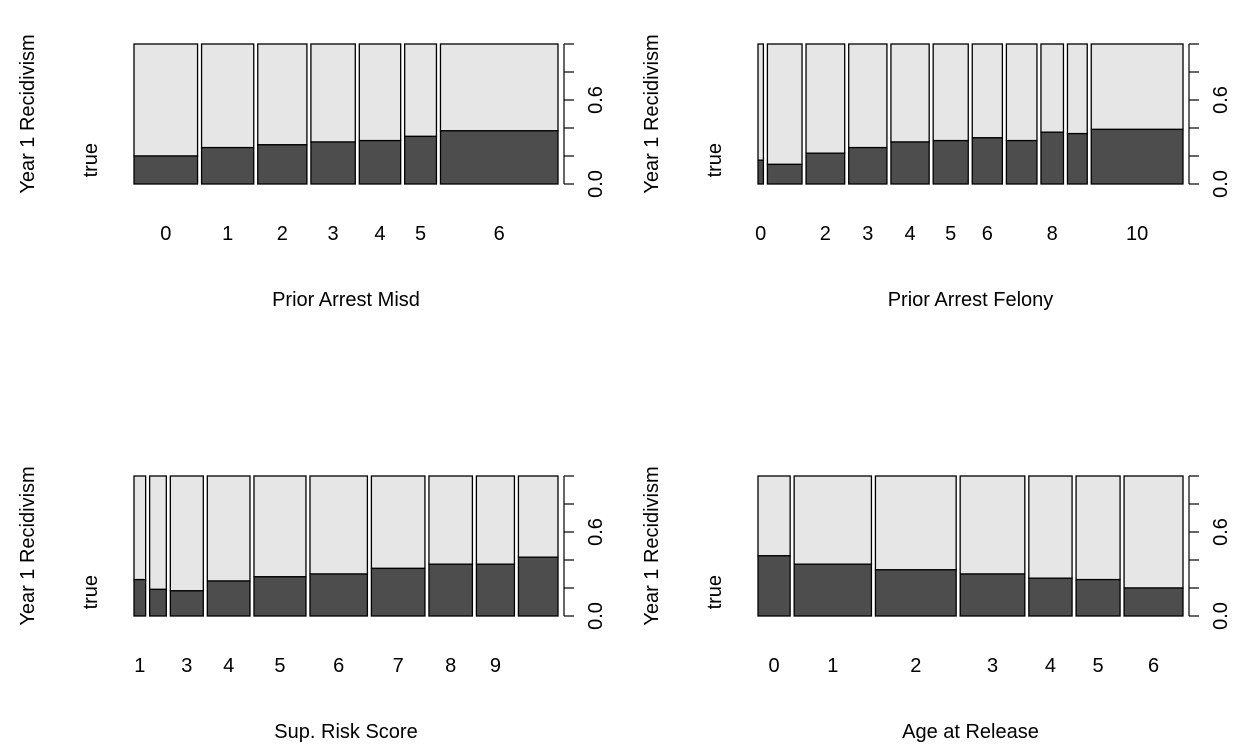 Image resolution: width=1253 pixels, height=744 pixels. Describe the element at coordinates (345, 732) in the screenshot. I see `x-axis-title: Sup. Risk Score` at that location.